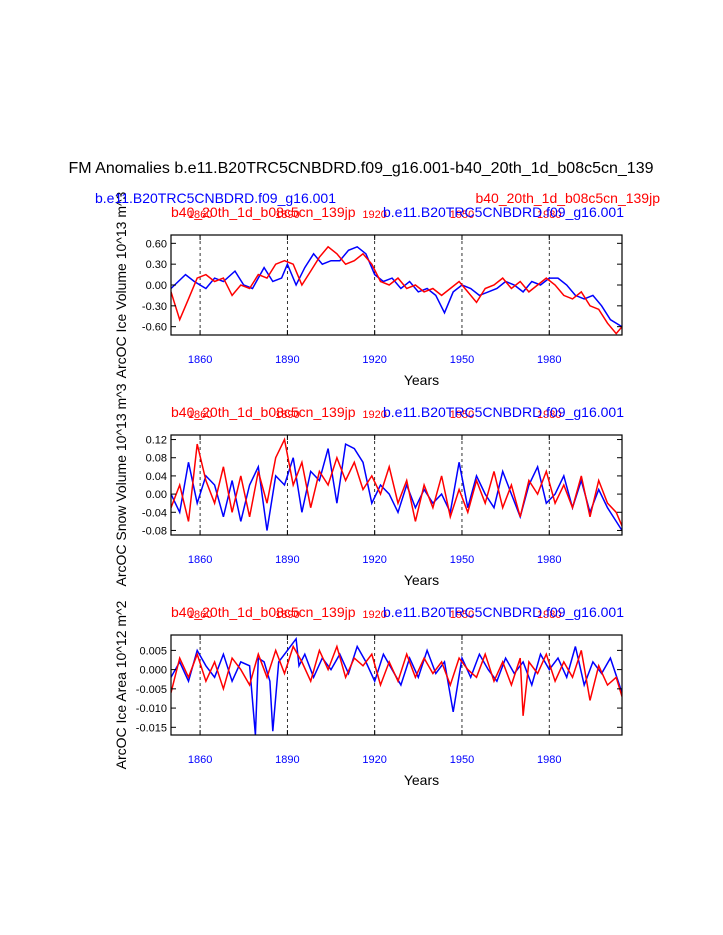 The height and width of the screenshot is (935, 723). Describe the element at coordinates (156, 244) in the screenshot. I see `ytick-label: 0.60` at that location.